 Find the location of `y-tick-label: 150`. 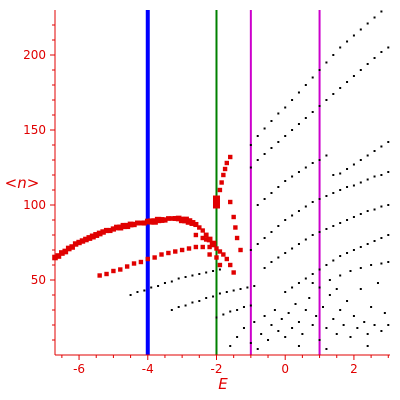

y-tick-label: 150 is located at coordinates (34, 130).